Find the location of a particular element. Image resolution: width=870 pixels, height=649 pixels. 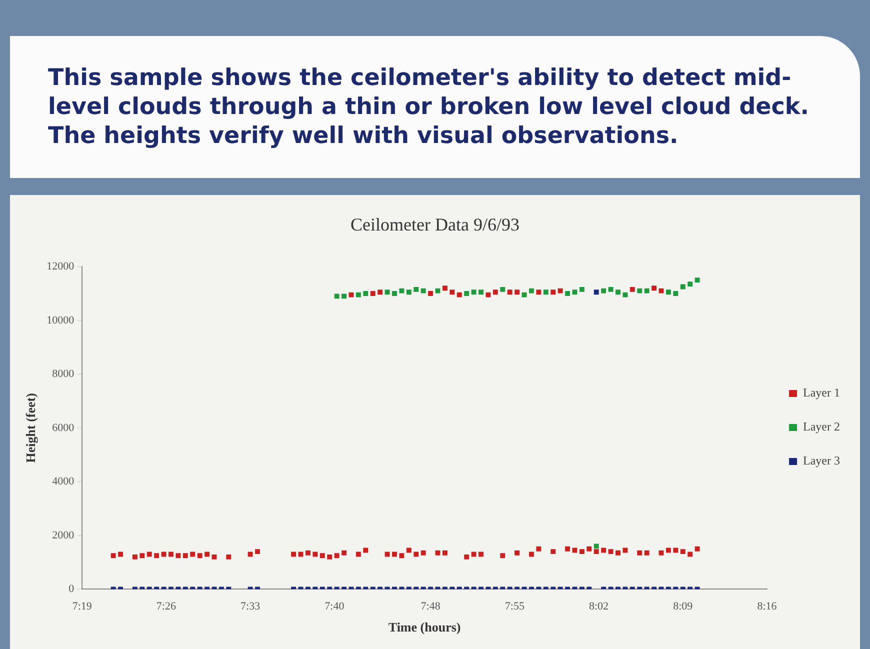

y-tick-label: 10000 is located at coordinates (60, 320).